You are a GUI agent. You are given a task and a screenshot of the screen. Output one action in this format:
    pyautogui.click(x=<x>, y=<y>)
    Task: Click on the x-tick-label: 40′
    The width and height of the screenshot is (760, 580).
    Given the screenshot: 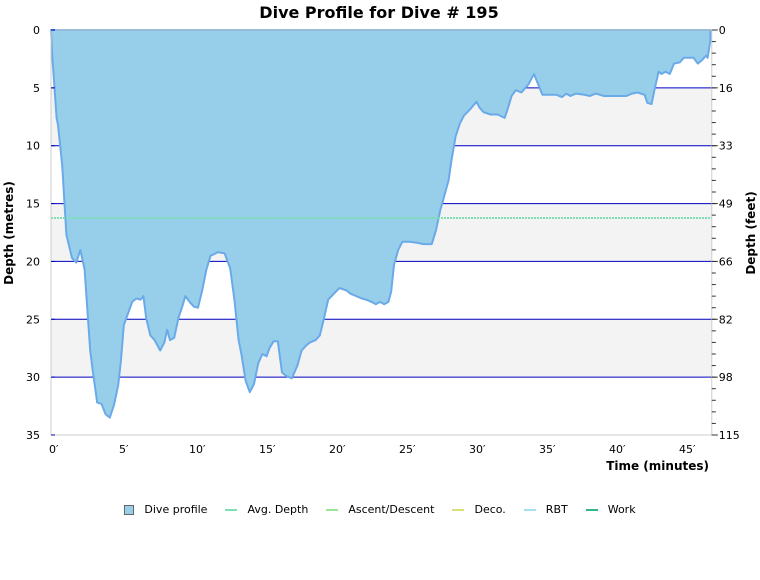 What is the action you would take?
    pyautogui.click(x=617, y=449)
    